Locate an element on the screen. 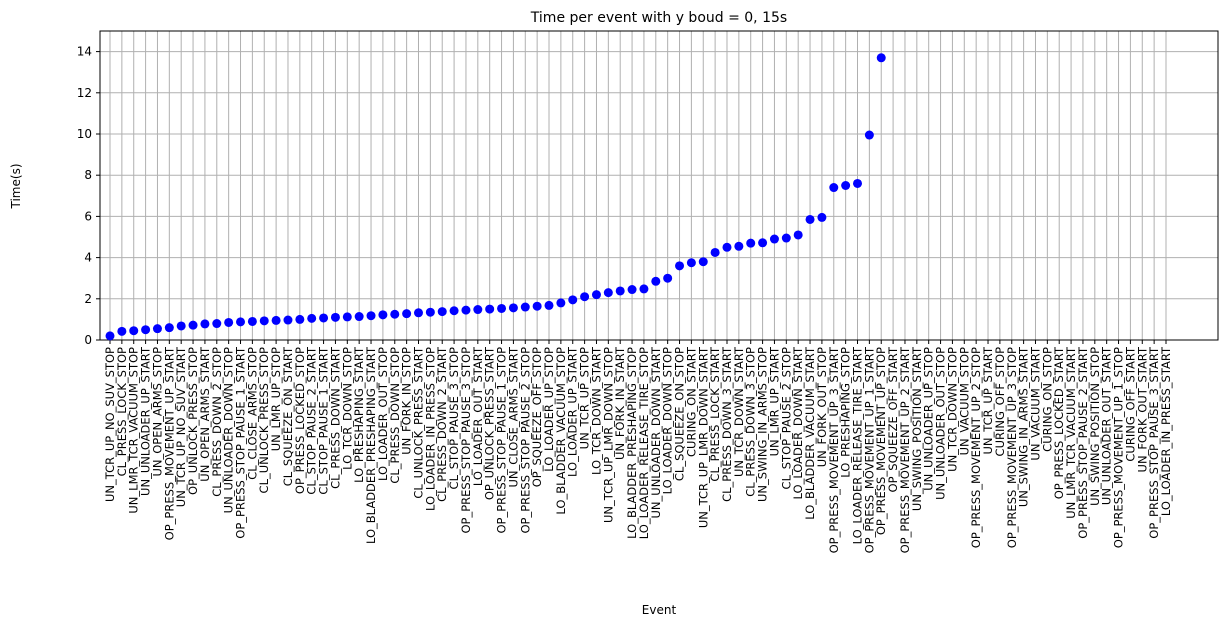 This screenshot has width=1229, height=628. x-tick-label: LO_LOADER_IN_PRESS_STOP is located at coordinates (430, 429).